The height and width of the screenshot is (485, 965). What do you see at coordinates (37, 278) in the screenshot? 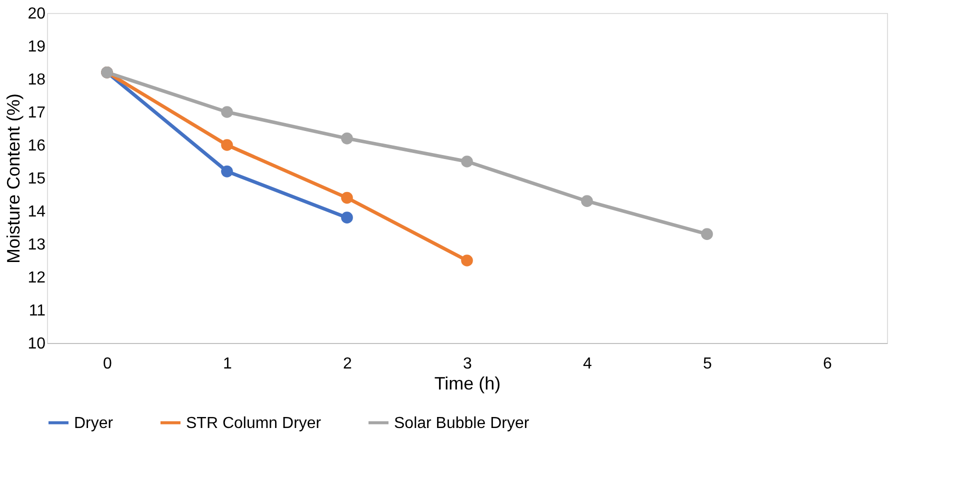
I see `y-tick-label: 12` at bounding box center [37, 278].